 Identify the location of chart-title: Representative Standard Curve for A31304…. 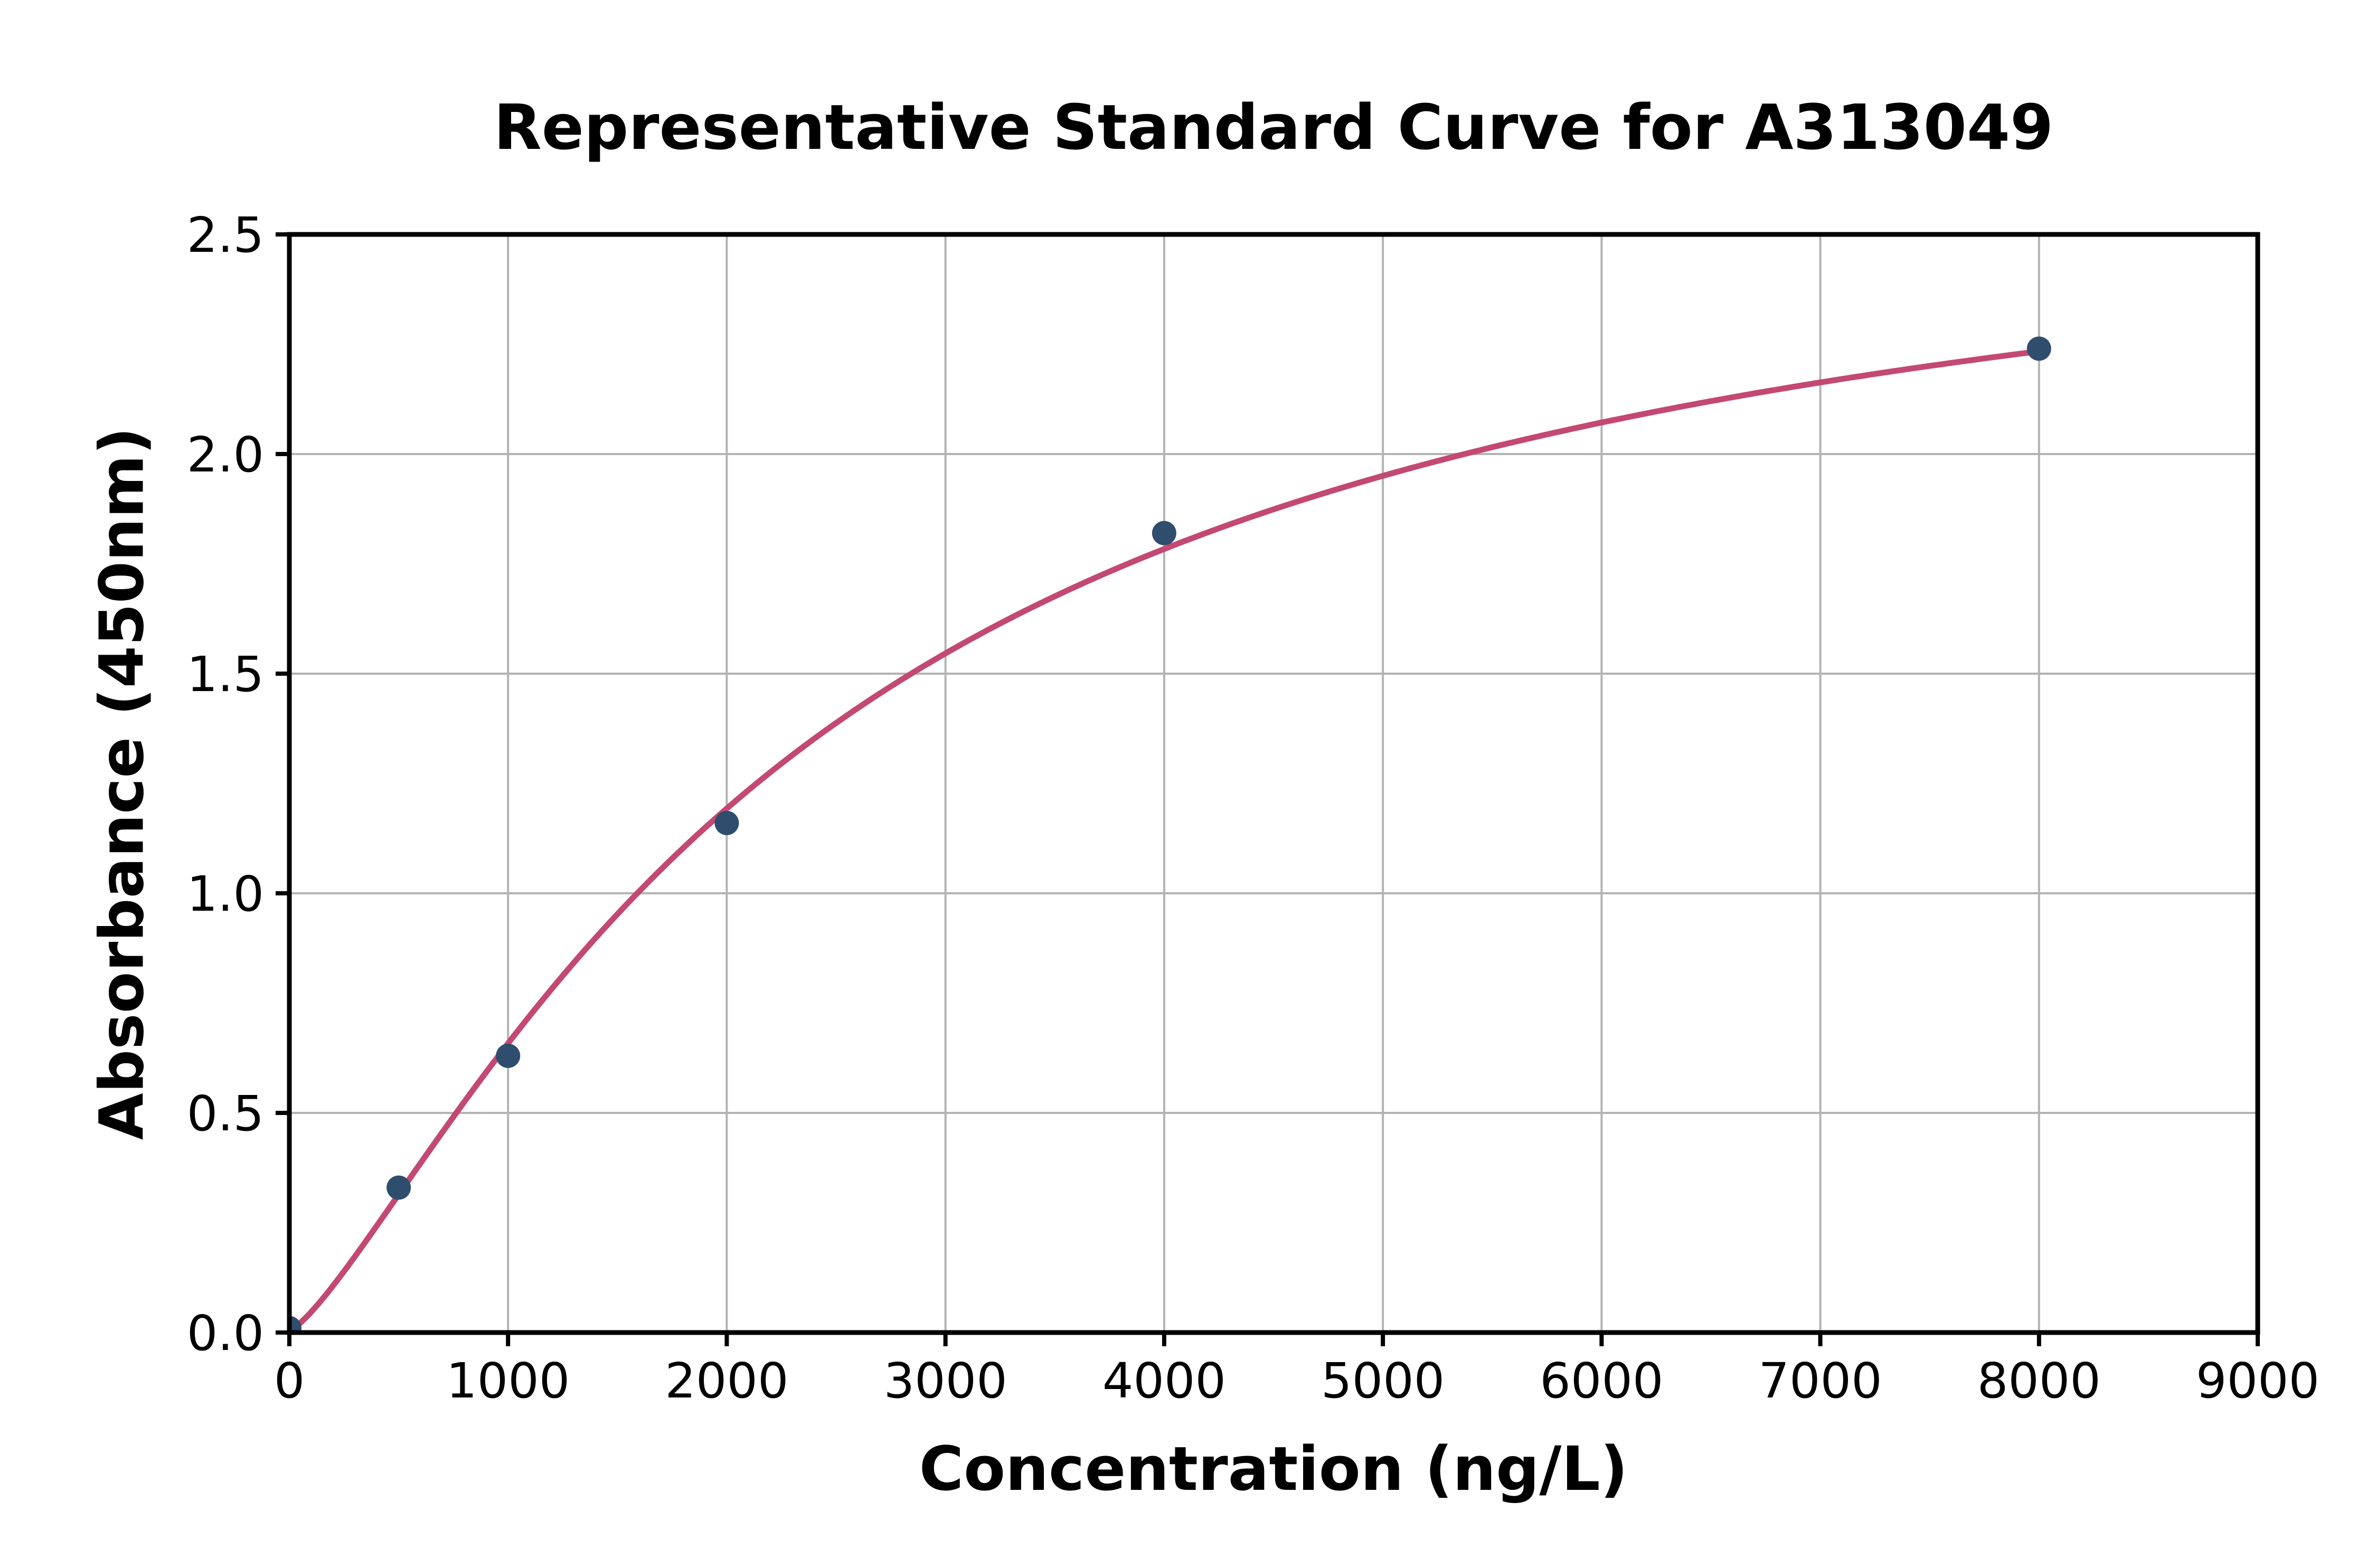
(1274, 128).